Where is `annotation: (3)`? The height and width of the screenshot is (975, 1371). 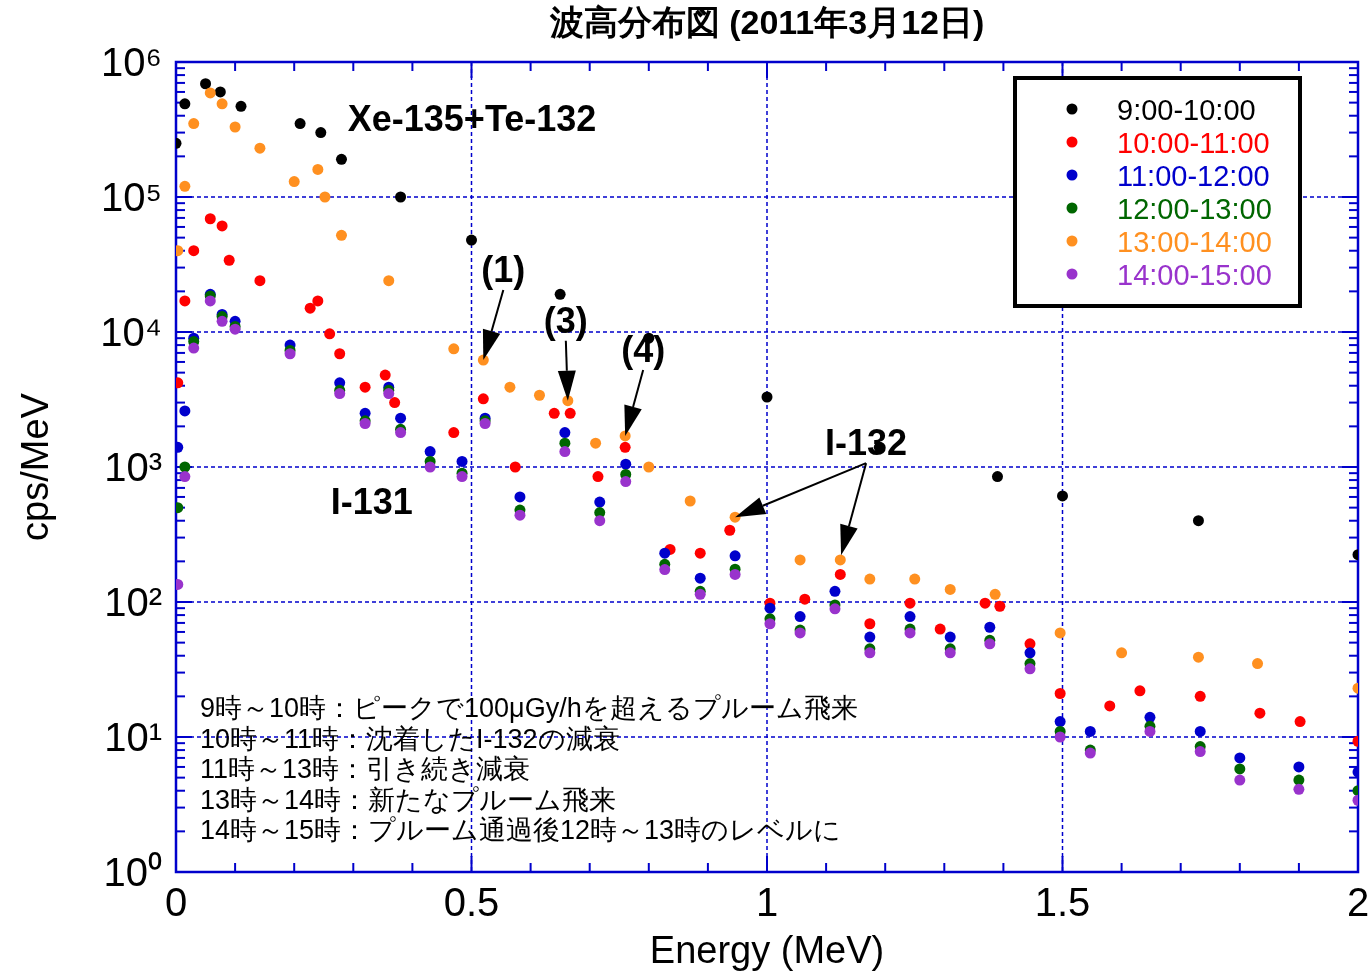
annotation: (3) is located at coordinates (565, 320).